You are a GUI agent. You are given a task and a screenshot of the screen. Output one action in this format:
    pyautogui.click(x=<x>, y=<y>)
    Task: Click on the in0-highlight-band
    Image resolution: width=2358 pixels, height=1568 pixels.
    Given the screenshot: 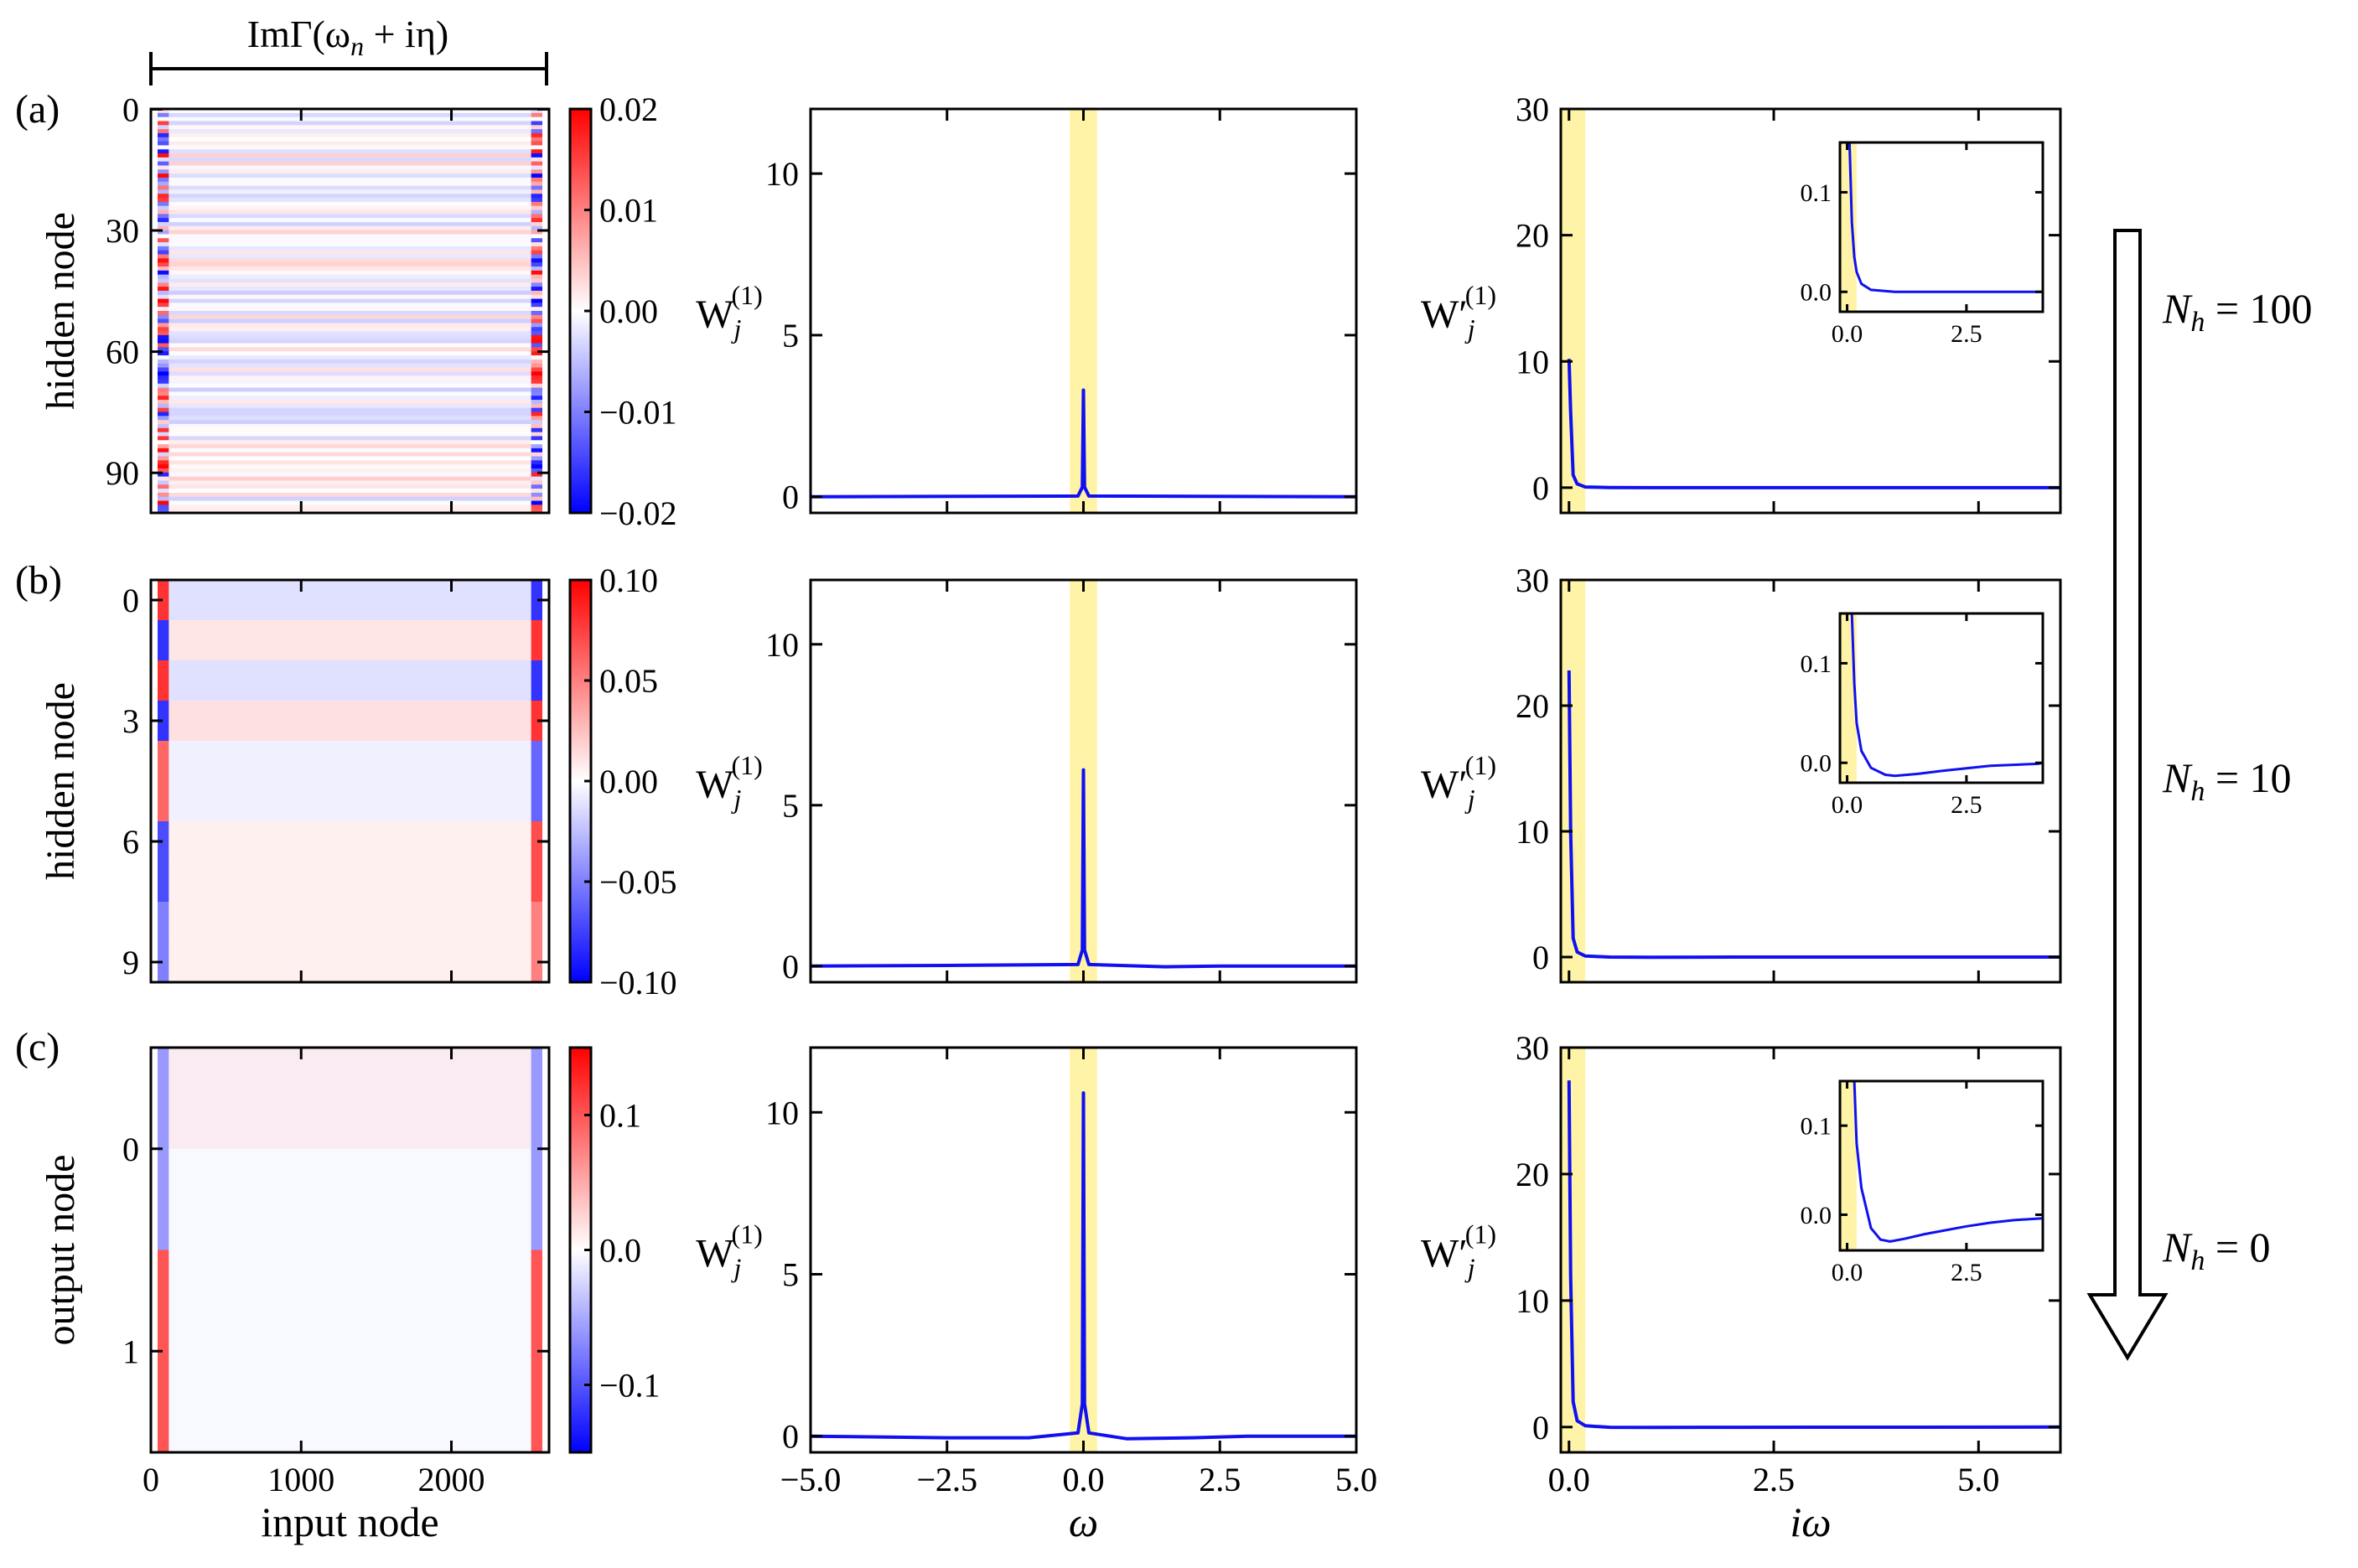 What is the action you would take?
    pyautogui.click(x=1848, y=227)
    